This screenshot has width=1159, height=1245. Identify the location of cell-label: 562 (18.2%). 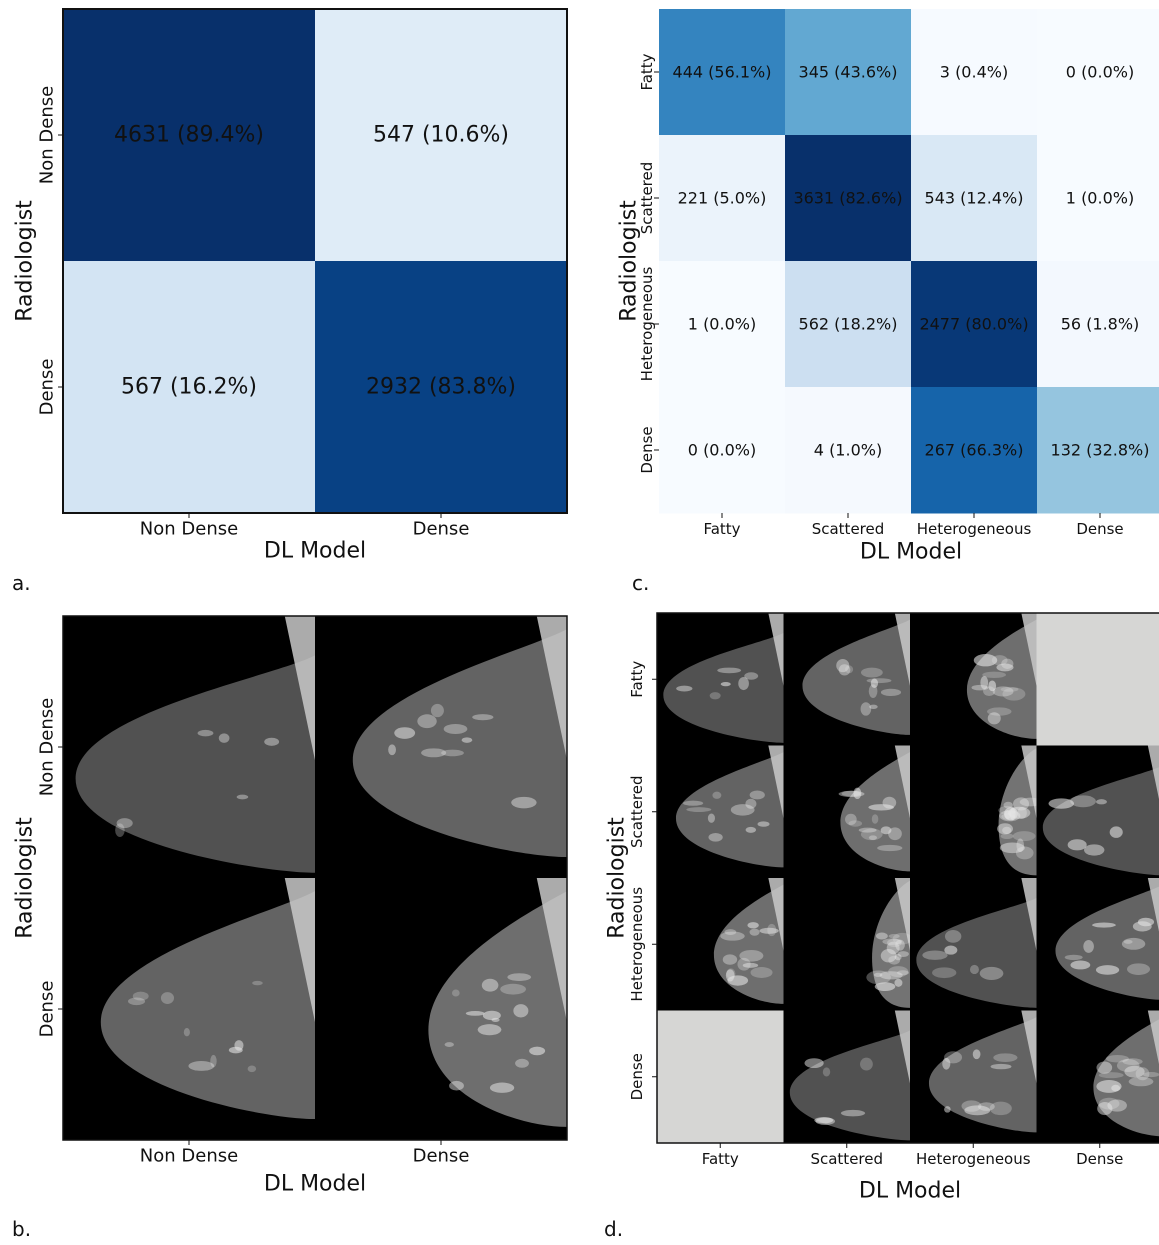
(848, 324).